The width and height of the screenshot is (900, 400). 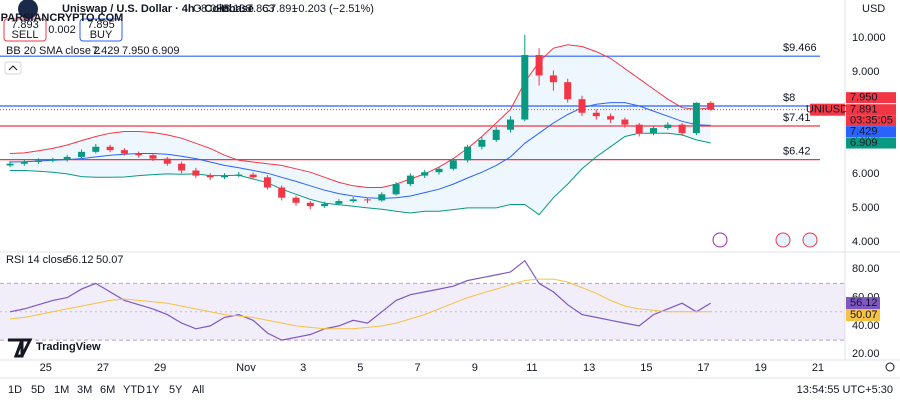 I want to click on x-tick-label: 7, so click(x=417, y=368).